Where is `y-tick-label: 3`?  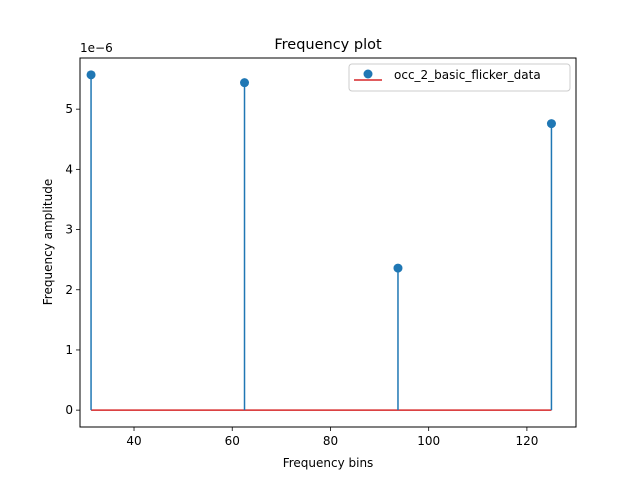
y-tick-label: 3 is located at coordinates (69, 230).